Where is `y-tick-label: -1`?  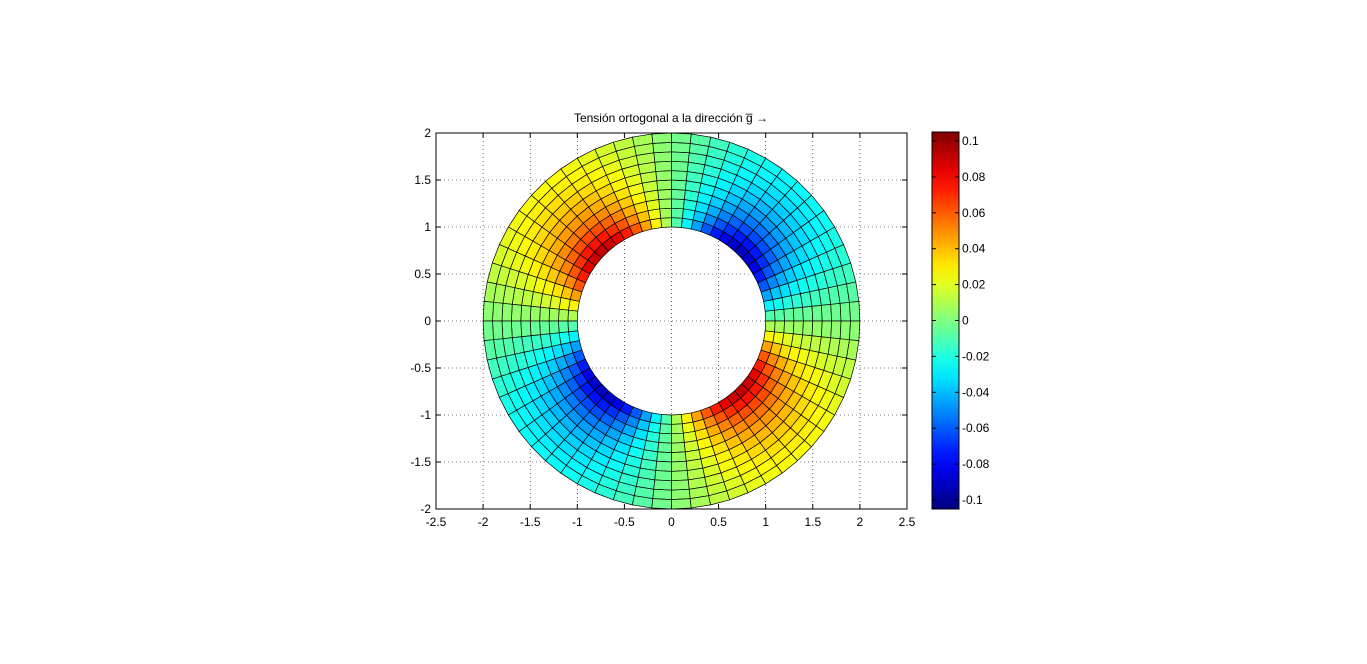
y-tick-label: -1 is located at coordinates (425, 415).